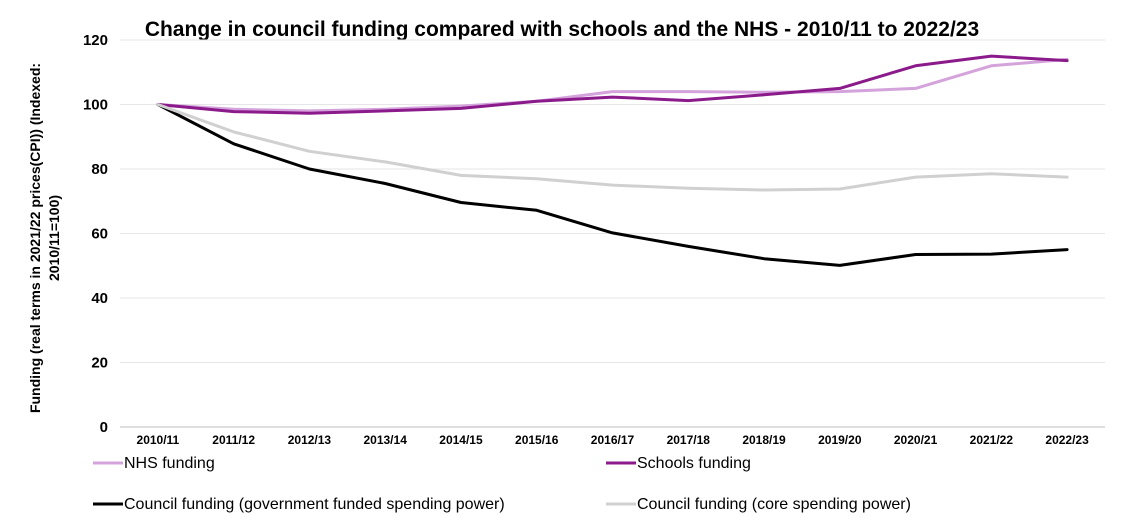 This screenshot has width=1129, height=517. I want to click on y-axis-label-line-2: 2010/11=100), so click(54, 238).